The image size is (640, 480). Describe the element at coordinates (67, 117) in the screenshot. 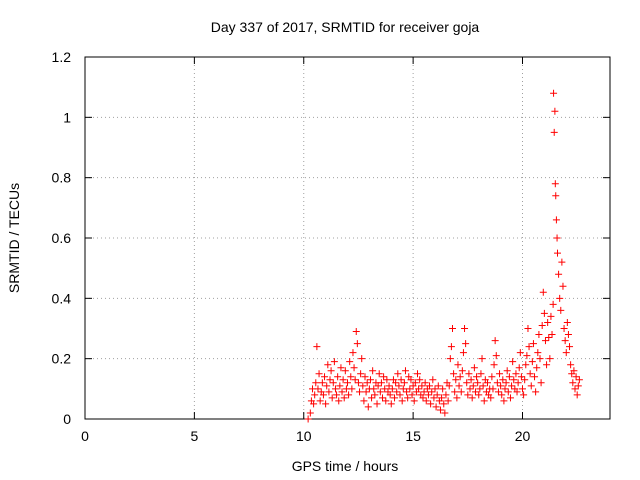

I see `y-tick-label: 1` at that location.